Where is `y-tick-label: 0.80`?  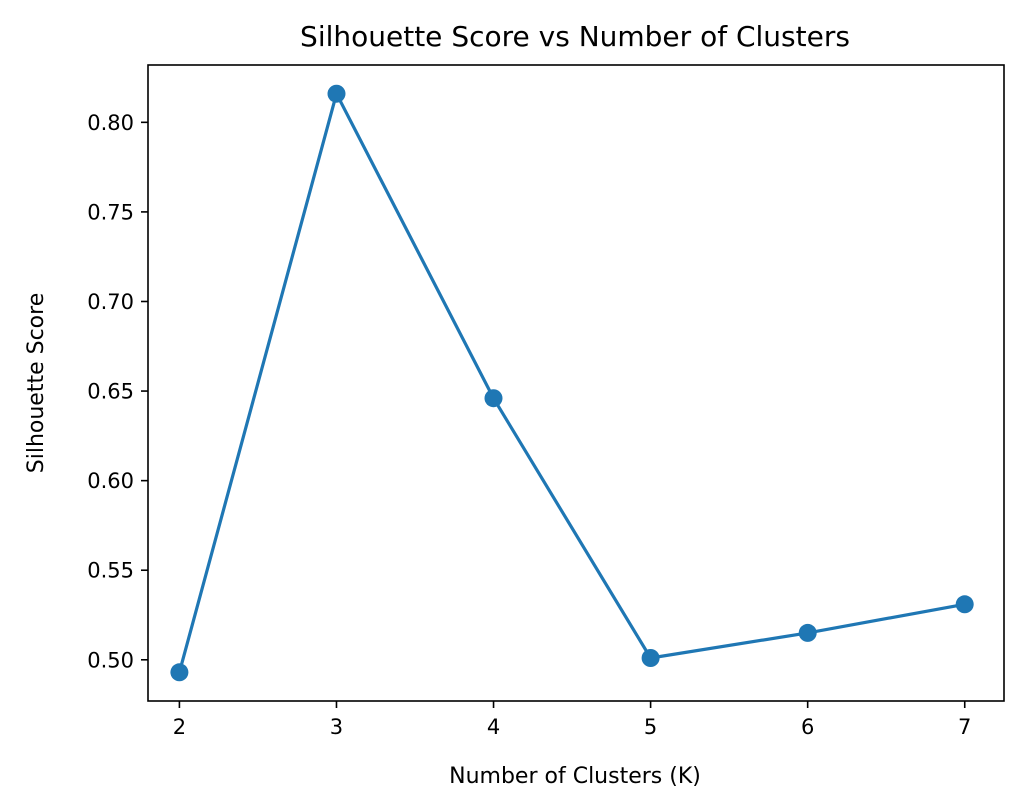 y-tick-label: 0.80 is located at coordinates (110, 123).